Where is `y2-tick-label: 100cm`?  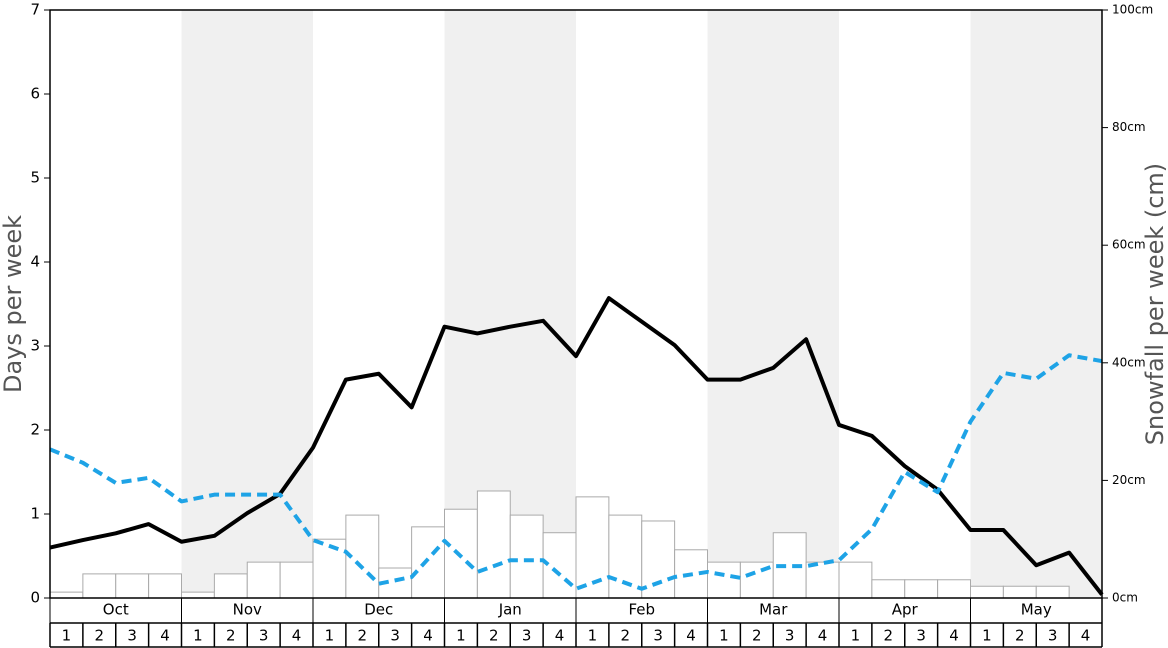 y2-tick-label: 100cm is located at coordinates (1132, 10).